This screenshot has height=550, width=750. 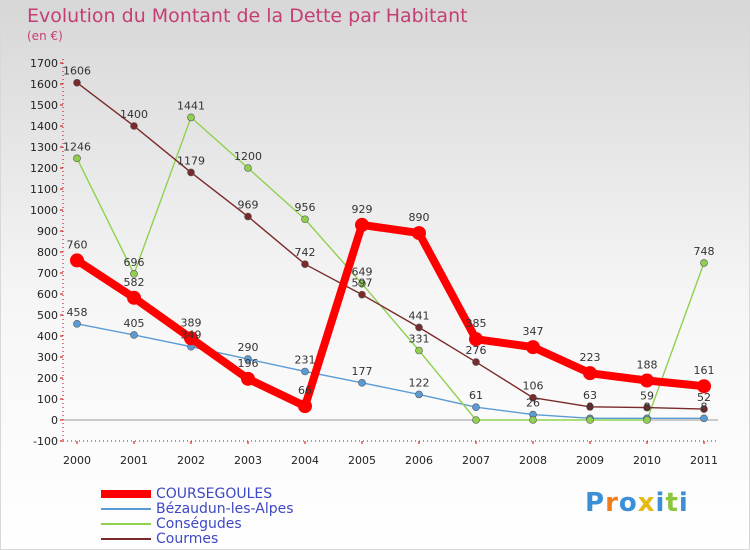 I want to click on data-label: 1606, so click(x=77, y=71).